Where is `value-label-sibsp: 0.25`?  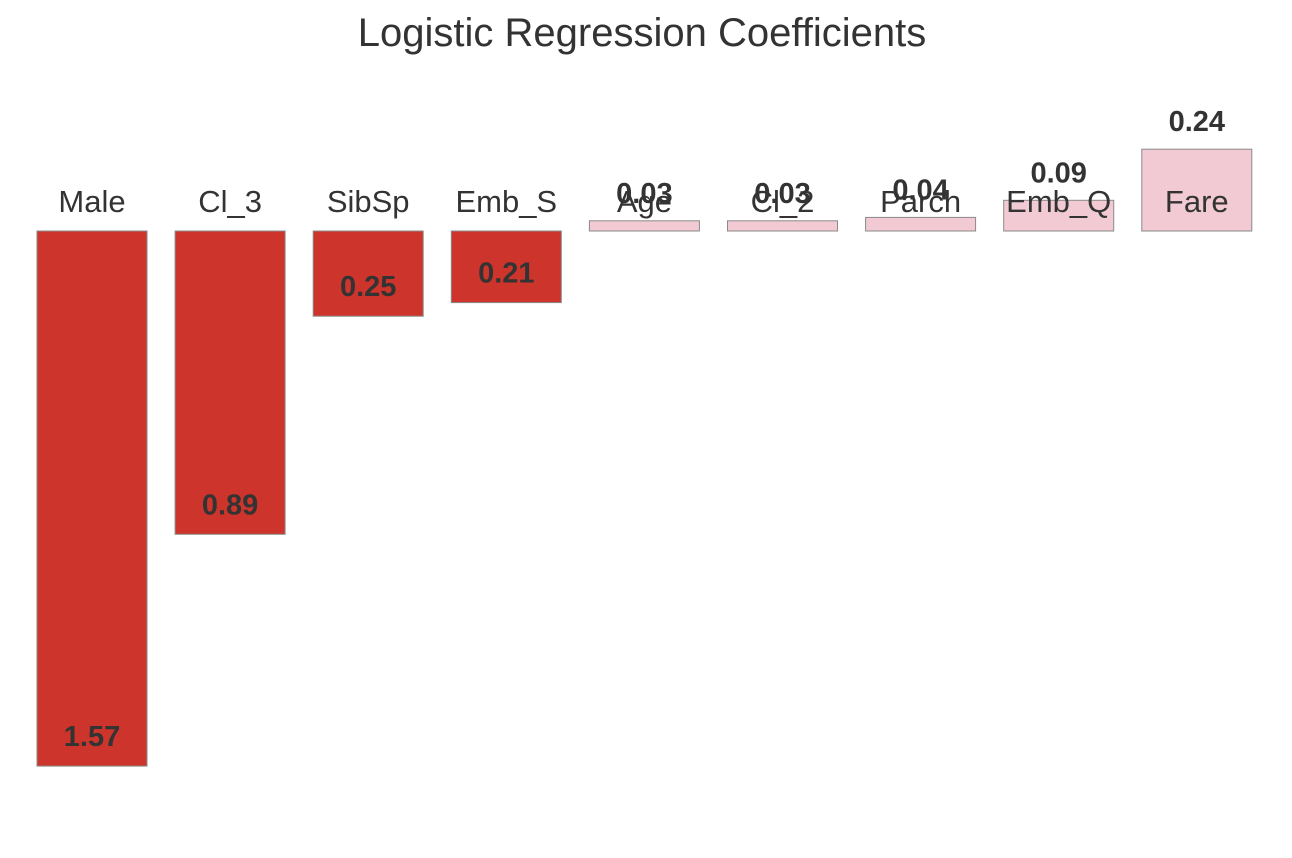 value-label-sibsp: 0.25 is located at coordinates (368, 287).